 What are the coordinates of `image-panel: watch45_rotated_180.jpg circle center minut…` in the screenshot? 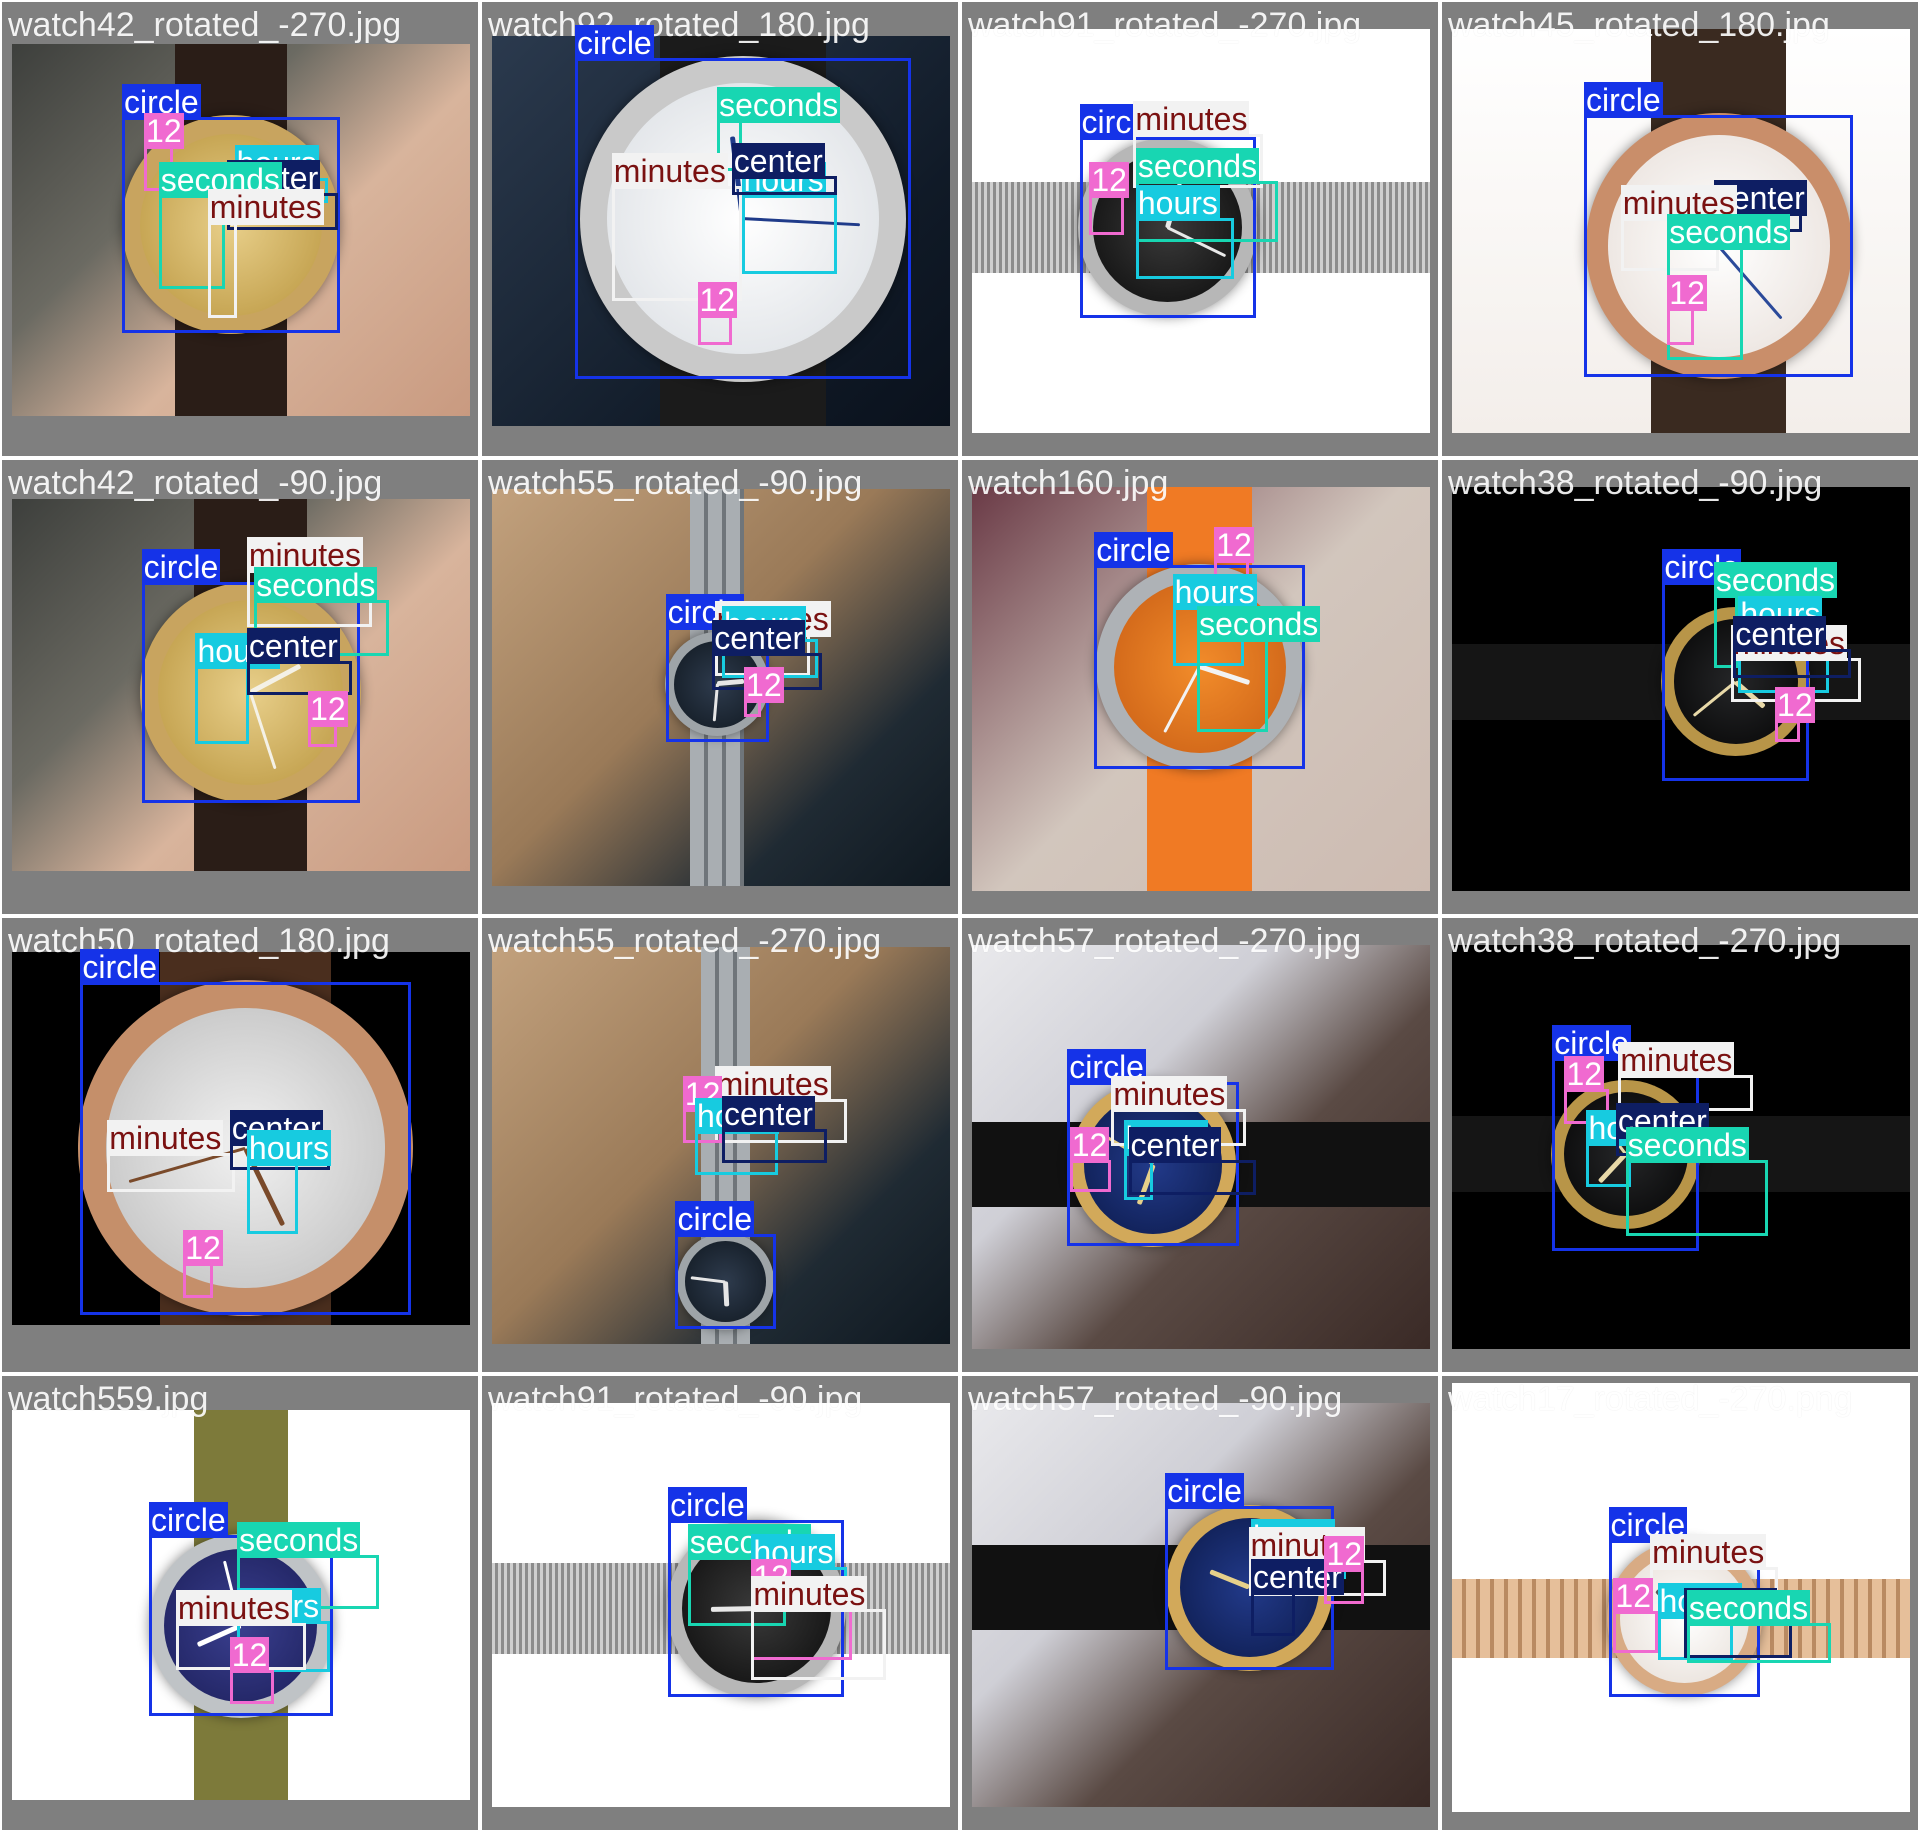 It's located at (1680, 229).